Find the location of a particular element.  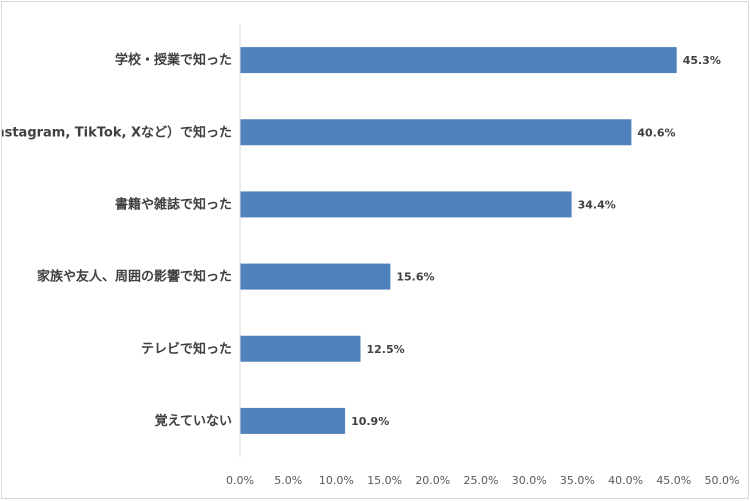

data-label: 10.9% is located at coordinates (370, 421).